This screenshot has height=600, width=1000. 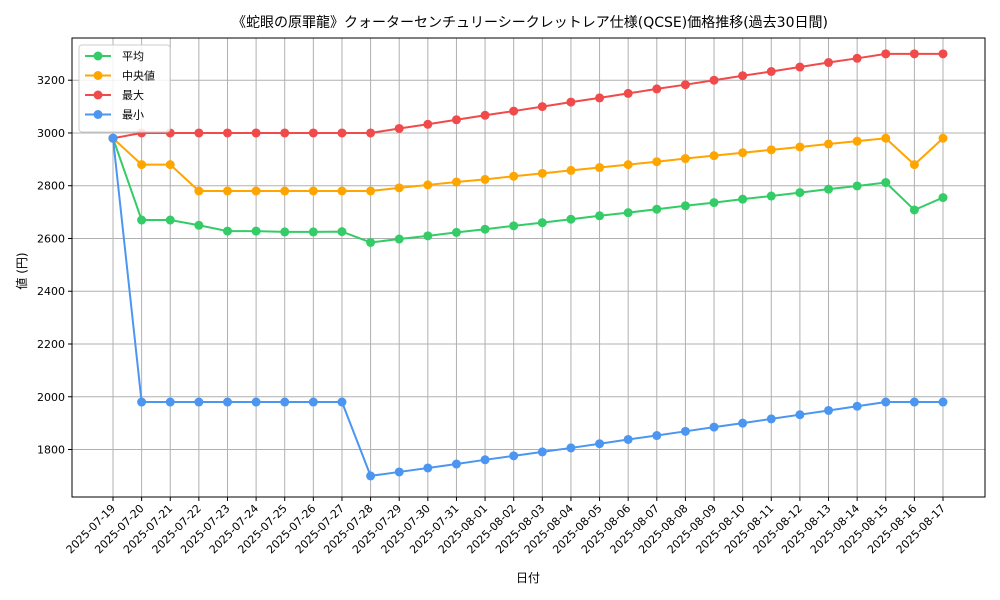 What do you see at coordinates (133, 56) in the screenshot?
I see `legend-label: 平均` at bounding box center [133, 56].